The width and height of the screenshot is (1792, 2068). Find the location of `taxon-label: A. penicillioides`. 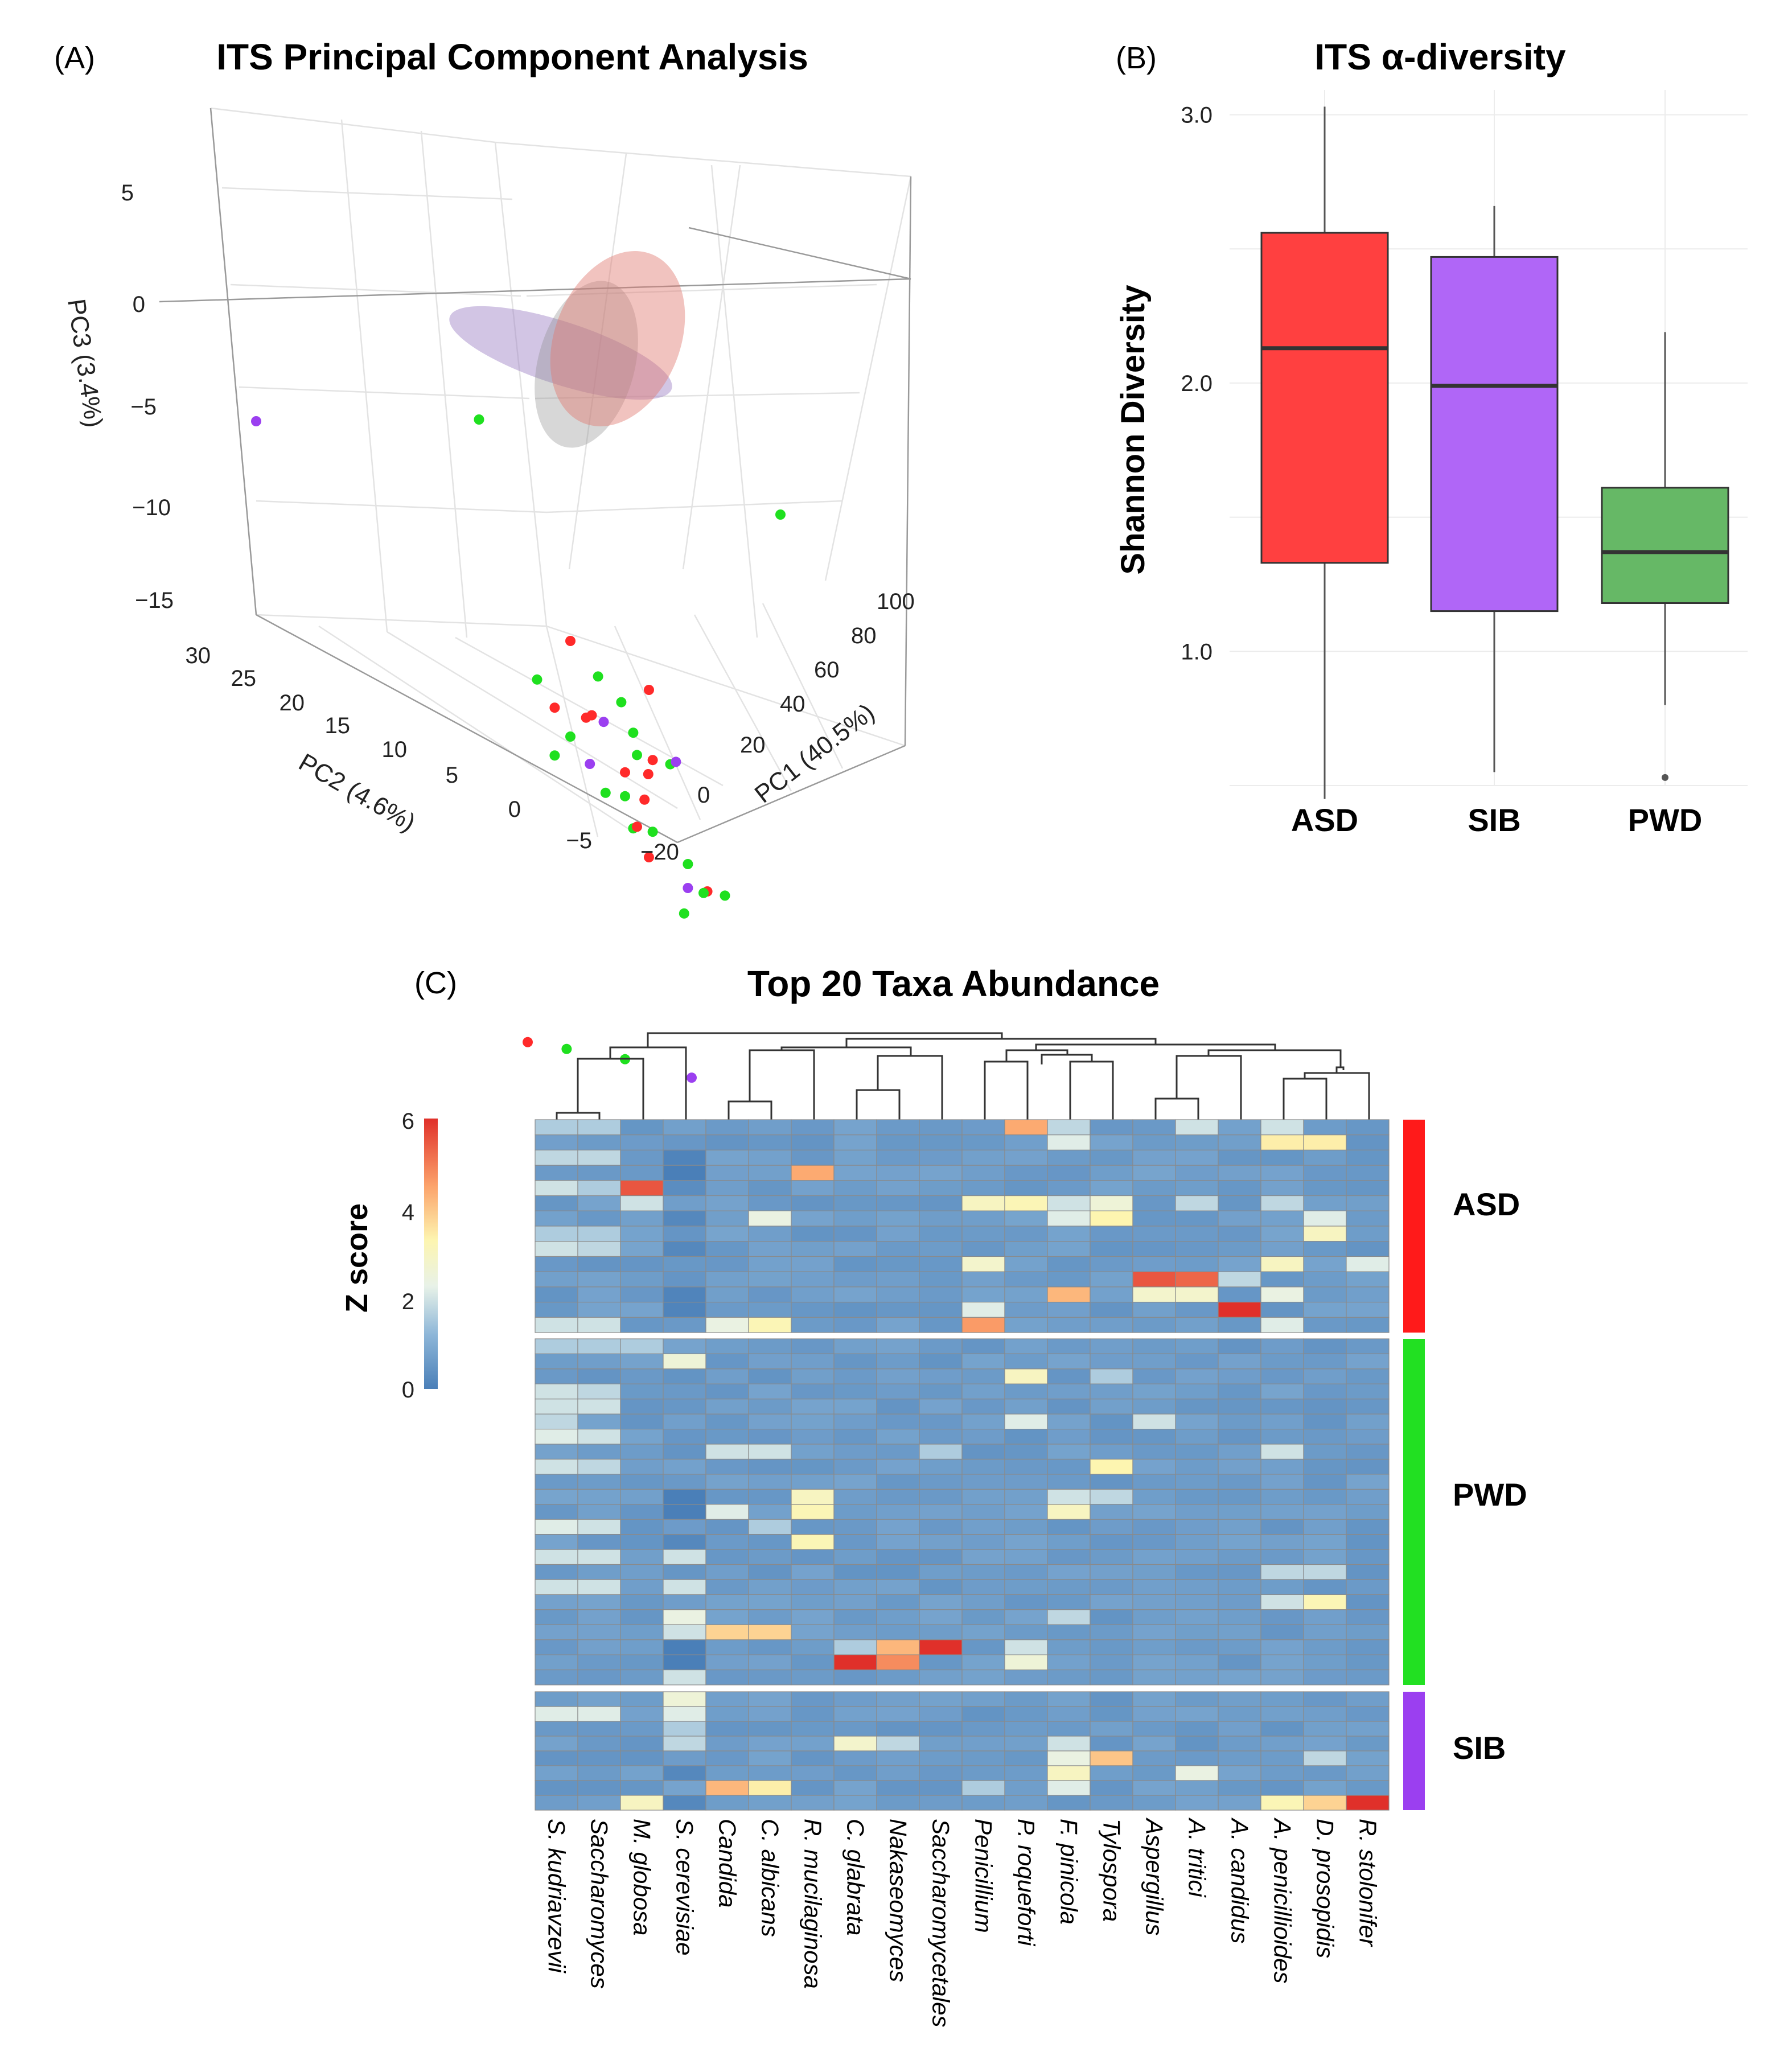

taxon-label: A. penicillioides is located at coordinates (1282, 1900).